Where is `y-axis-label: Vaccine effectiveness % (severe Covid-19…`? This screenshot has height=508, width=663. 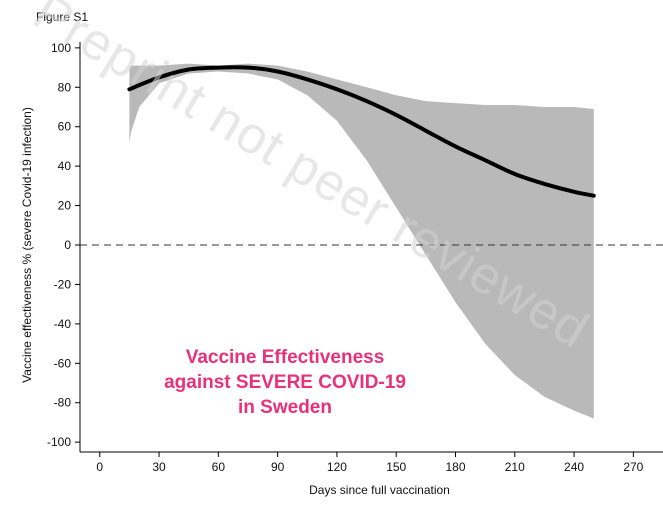
y-axis-label: Vaccine effectiveness % (severe Covid-19… is located at coordinates (27, 245).